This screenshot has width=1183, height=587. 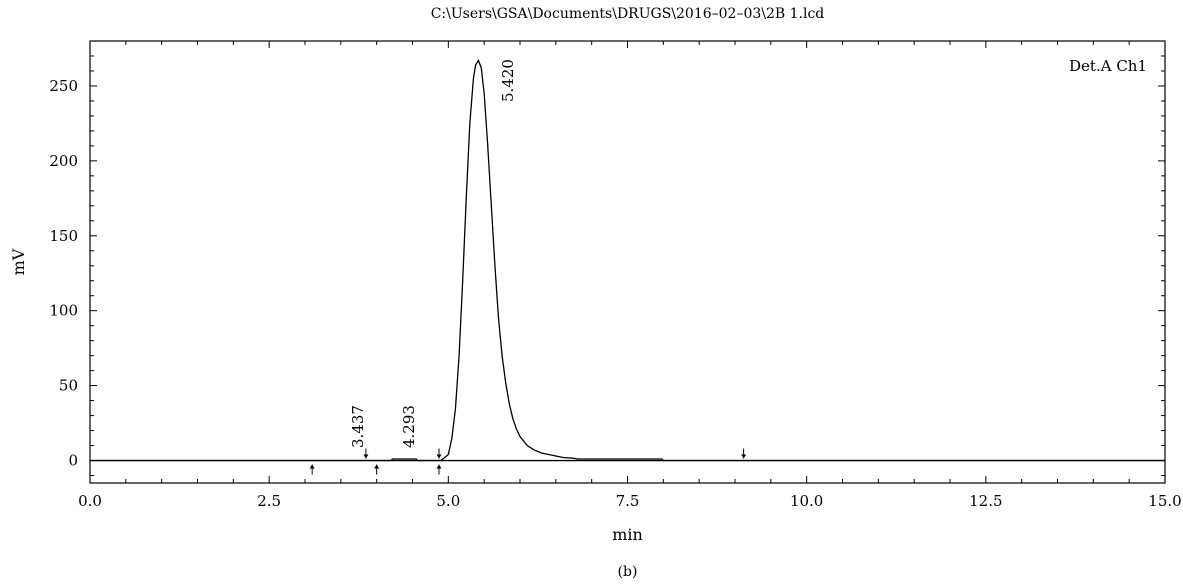 I want to click on y-tick-label: 0, so click(x=73, y=461).